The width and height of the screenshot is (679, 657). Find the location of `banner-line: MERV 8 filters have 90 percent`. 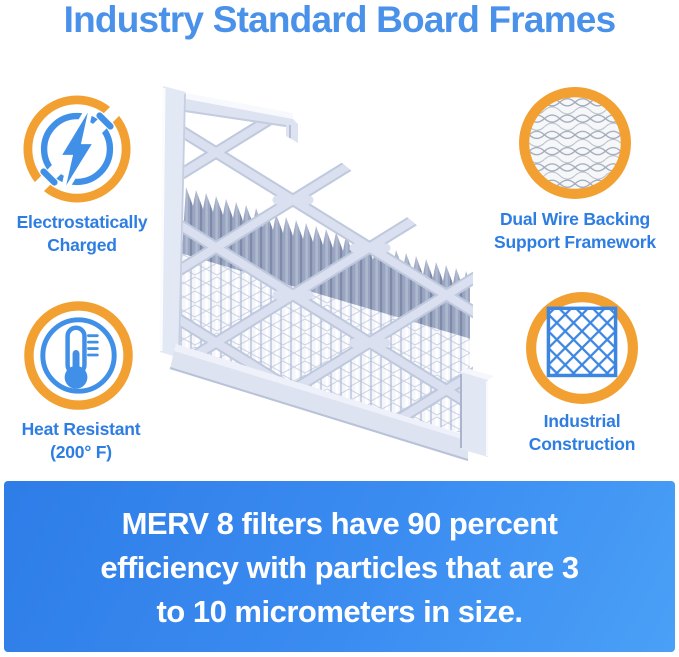

banner-line: MERV 8 filters have 90 percent is located at coordinates (339, 523).